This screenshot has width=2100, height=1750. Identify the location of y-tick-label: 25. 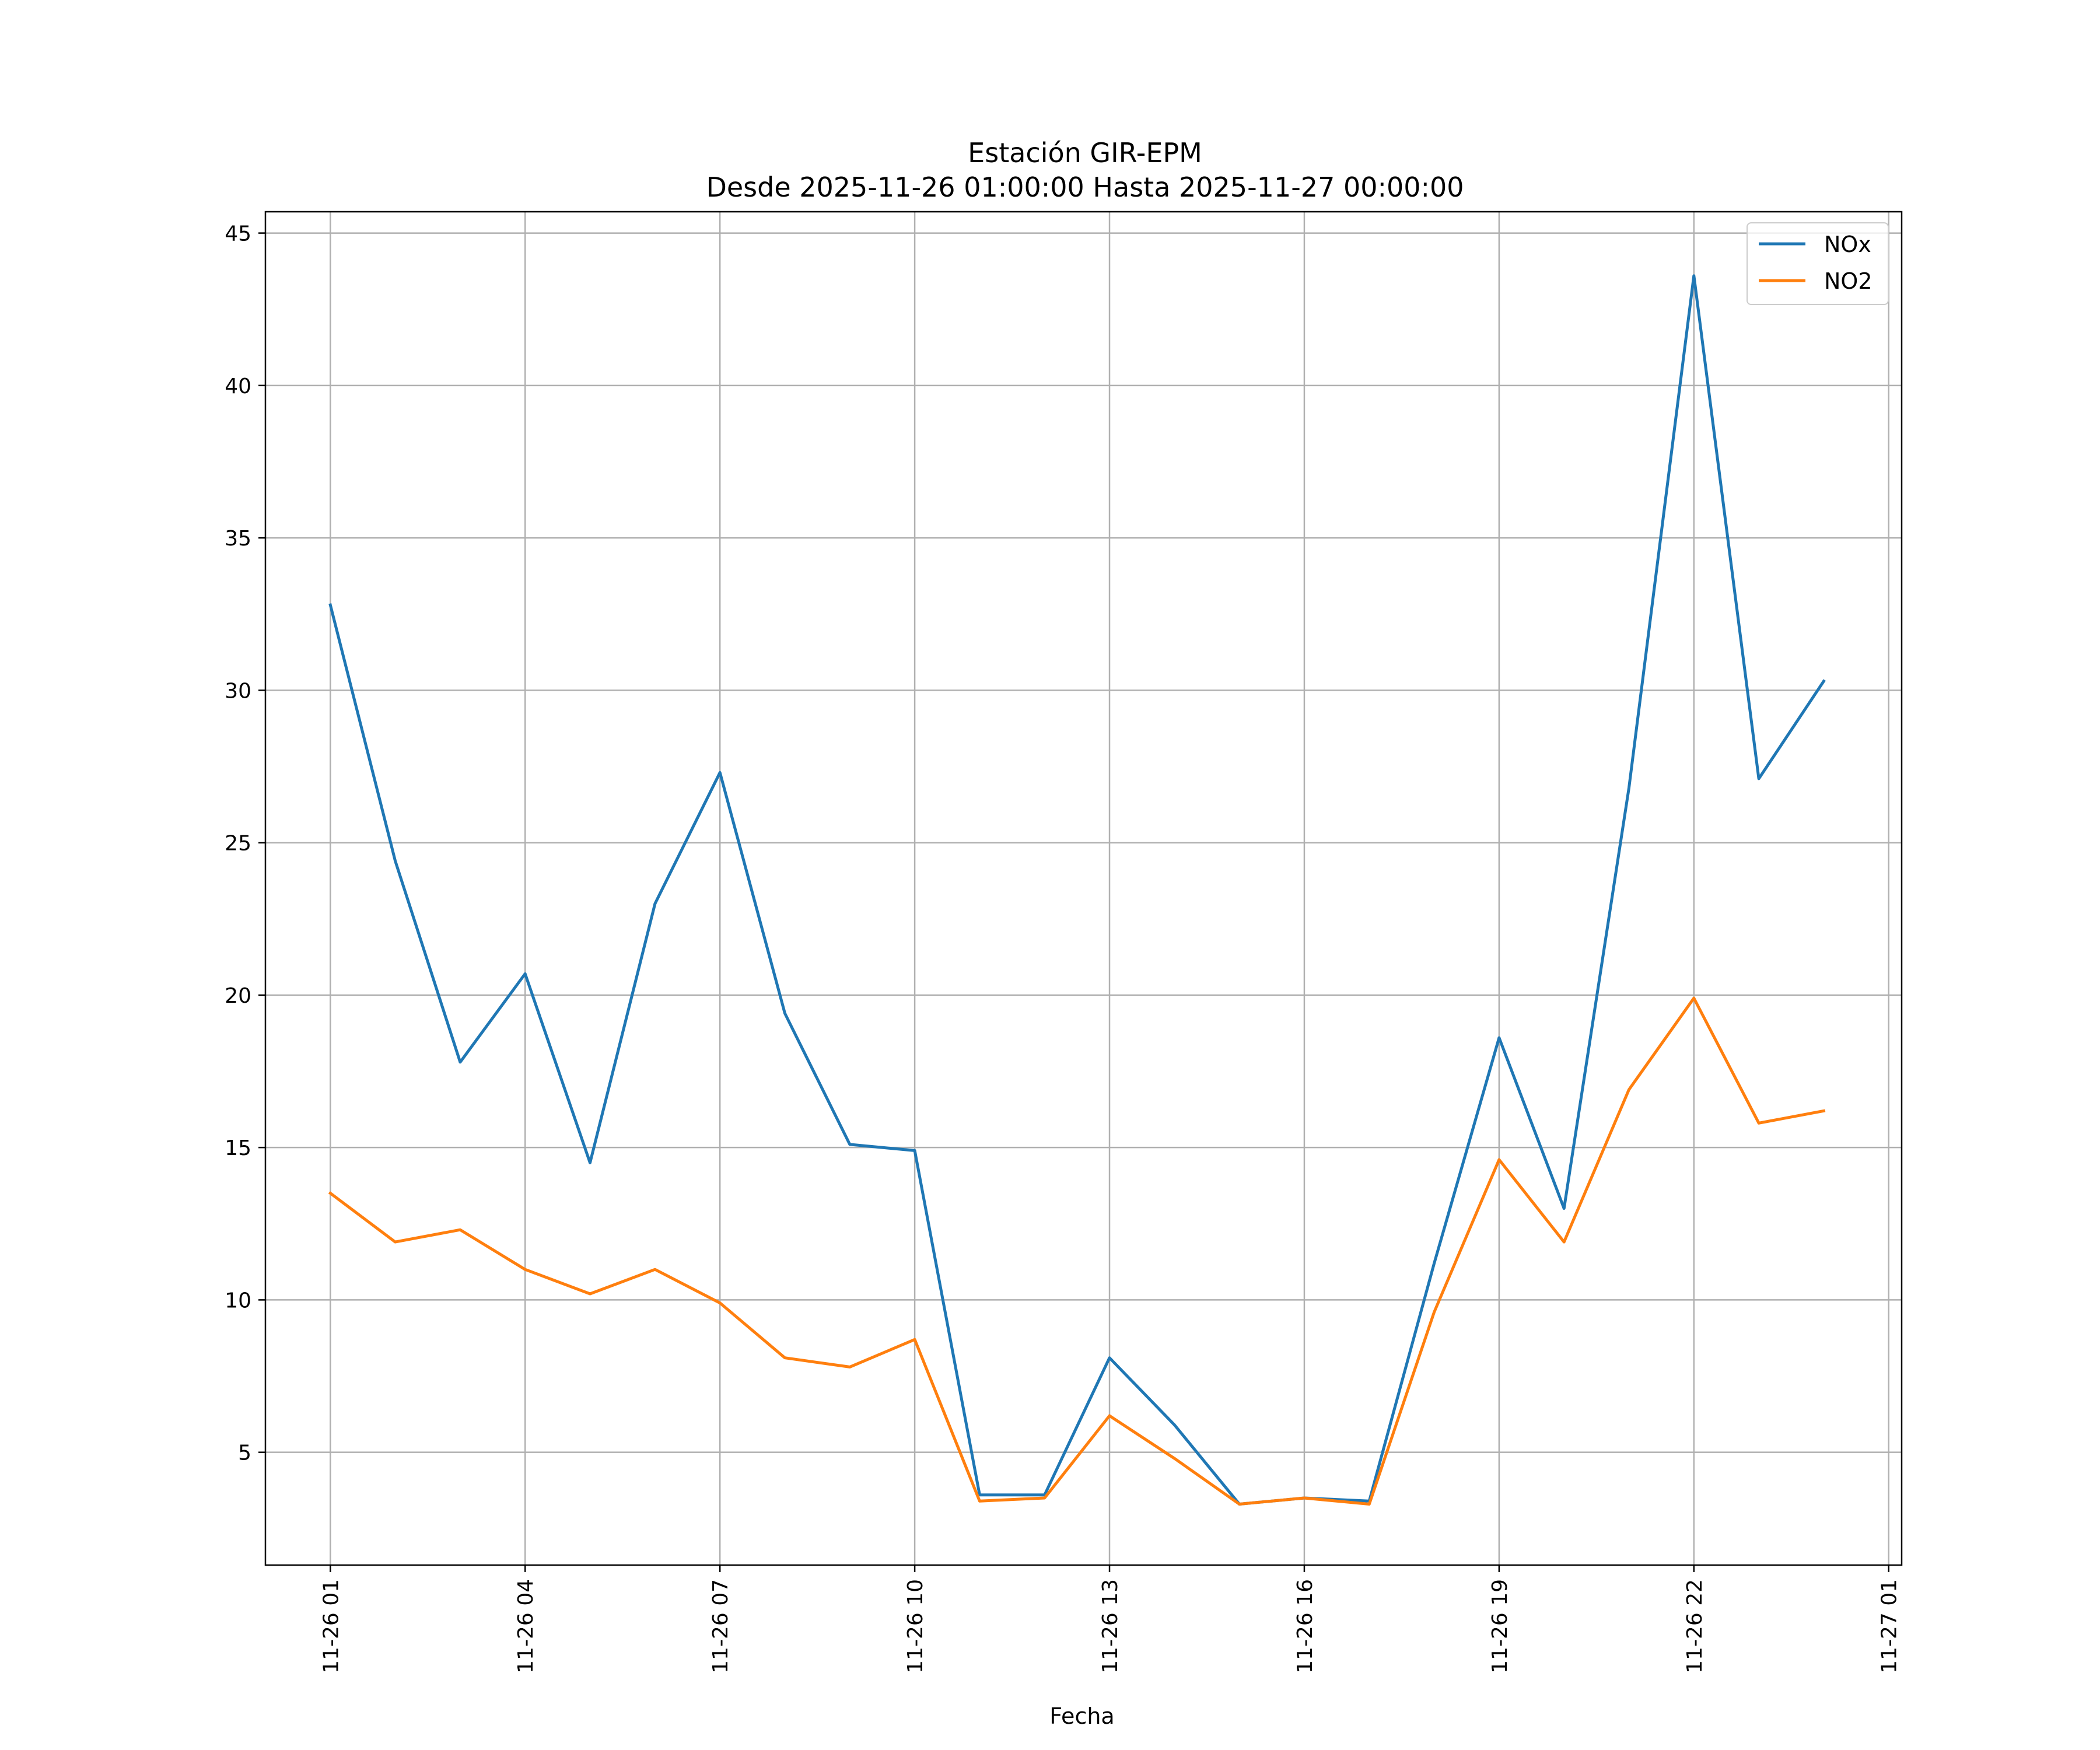
(238, 844).